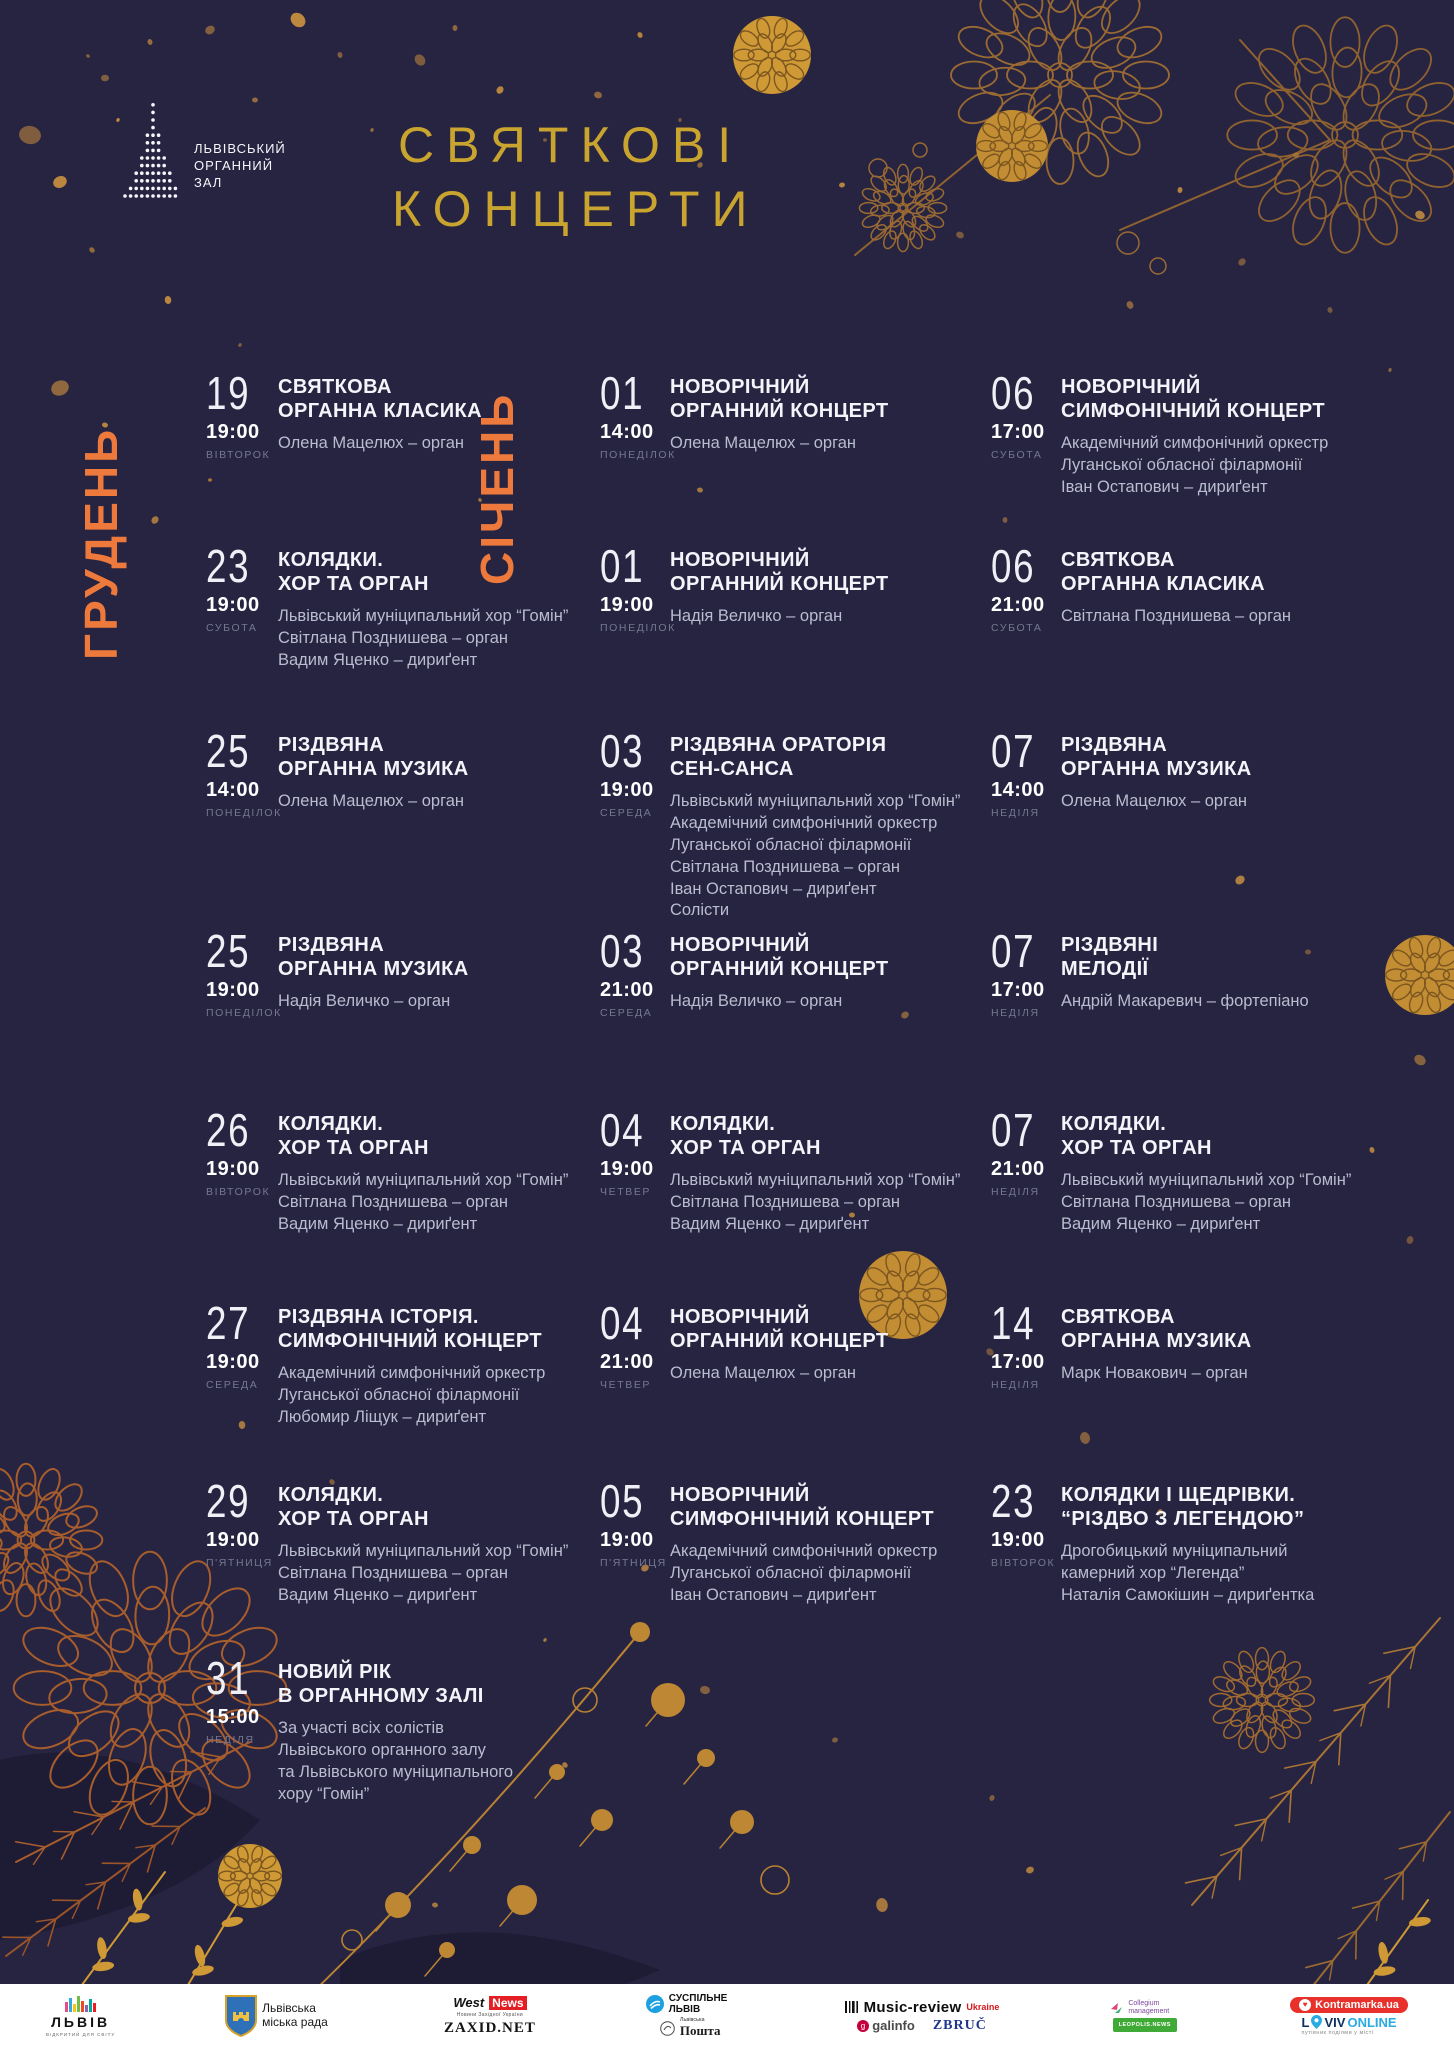 The image size is (1454, 2048). Describe the element at coordinates (622, 1130) in the screenshot. I see `event-date: 04` at that location.